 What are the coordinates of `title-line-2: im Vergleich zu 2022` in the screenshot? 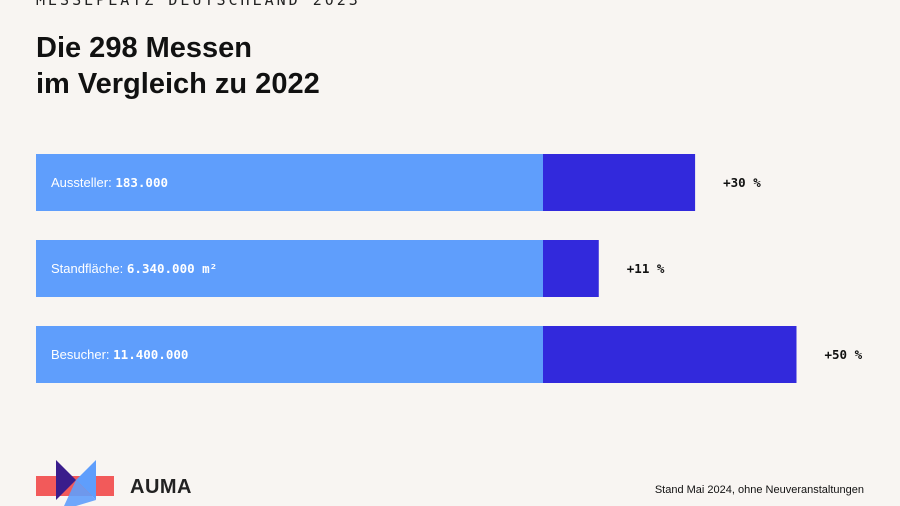 It's located at (178, 84).